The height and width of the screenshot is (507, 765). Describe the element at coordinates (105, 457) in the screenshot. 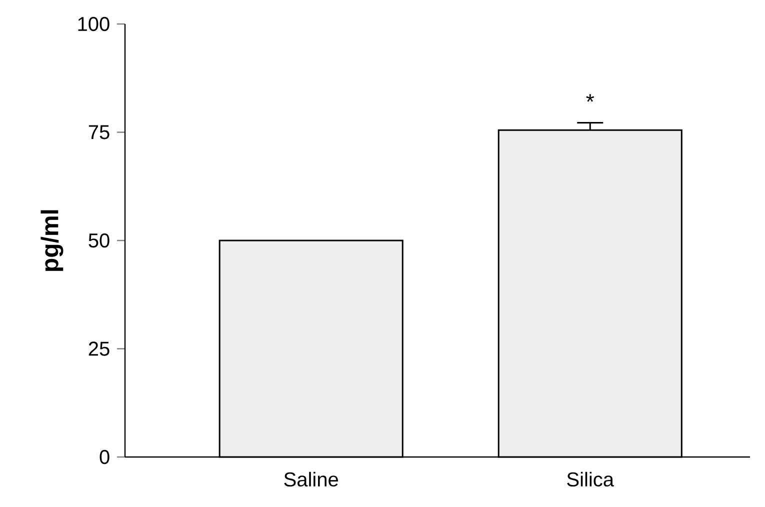

I see `y-tick-label: 0` at that location.